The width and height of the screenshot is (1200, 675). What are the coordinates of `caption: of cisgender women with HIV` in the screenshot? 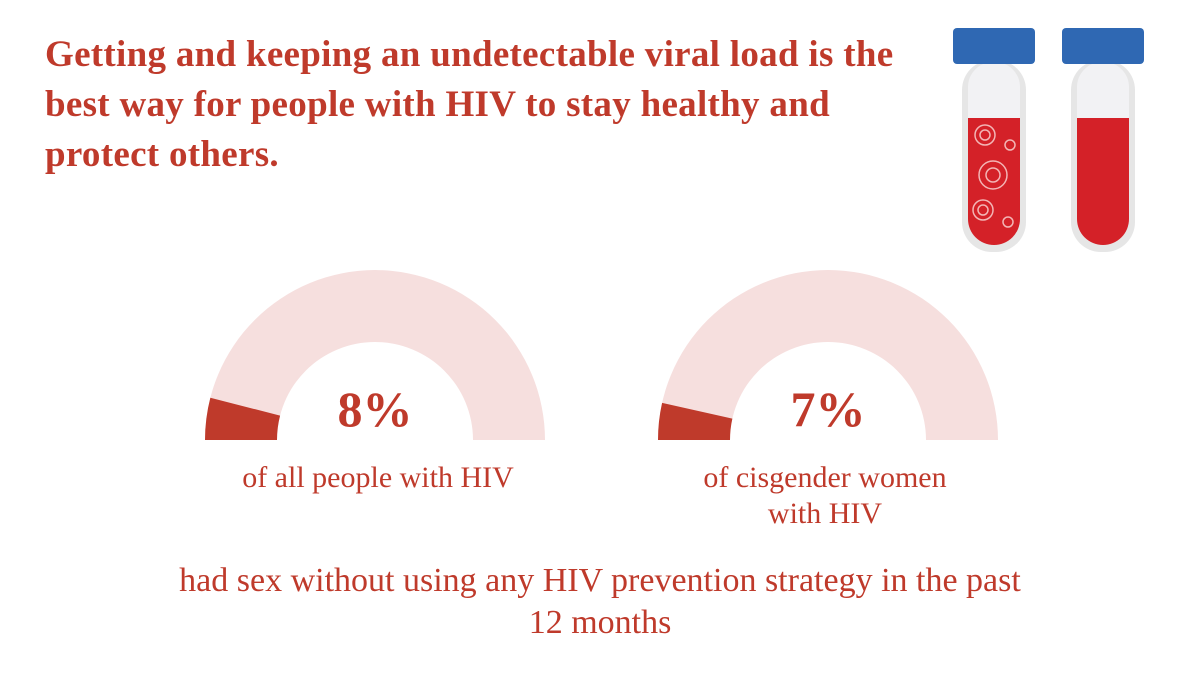 It's located at (825, 495).